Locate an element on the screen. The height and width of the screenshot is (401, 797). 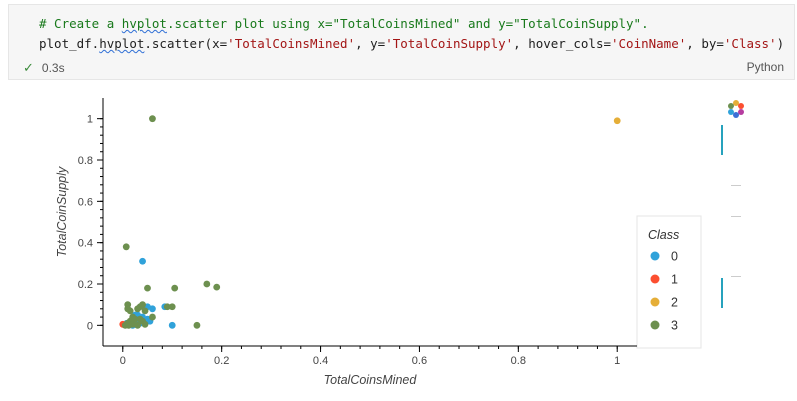
code-string: 'TotalCoinSupply' is located at coordinates (449, 43).